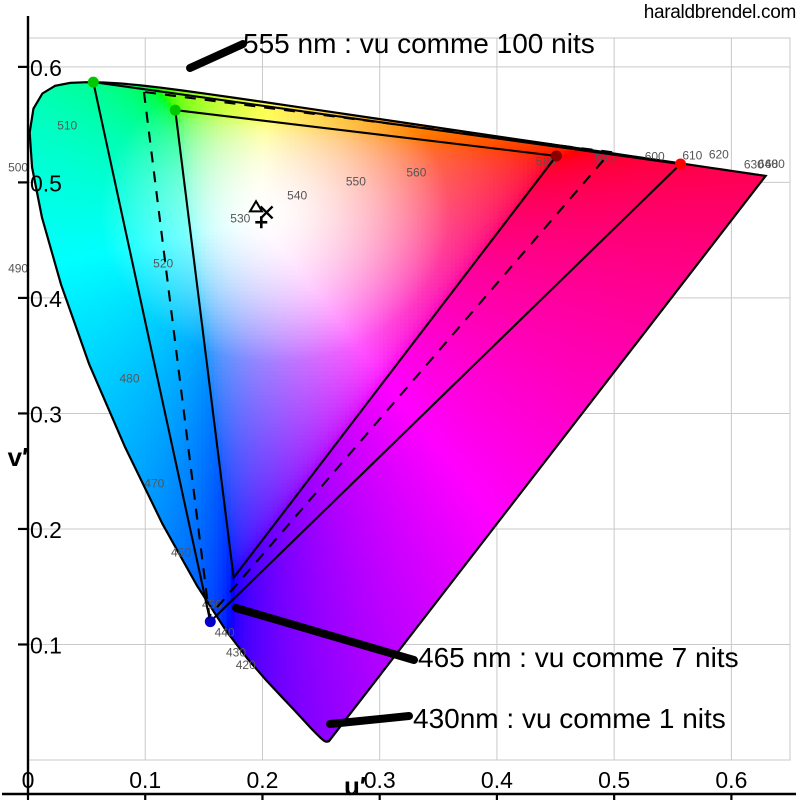 This screenshot has width=800, height=800. Describe the element at coordinates (18, 269) in the screenshot. I see `wavelength-label-490: 490` at that location.